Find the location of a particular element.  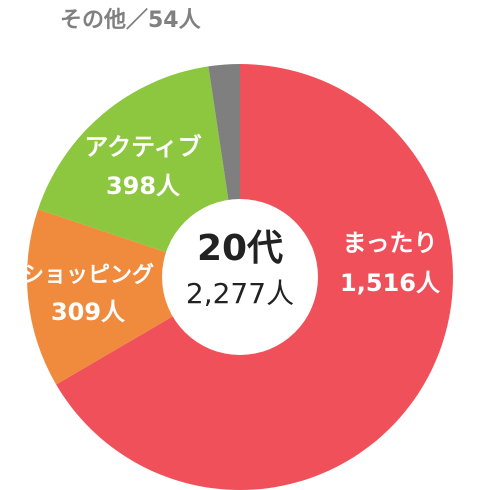

slice-label-value-active: 398人 is located at coordinates (143, 186).